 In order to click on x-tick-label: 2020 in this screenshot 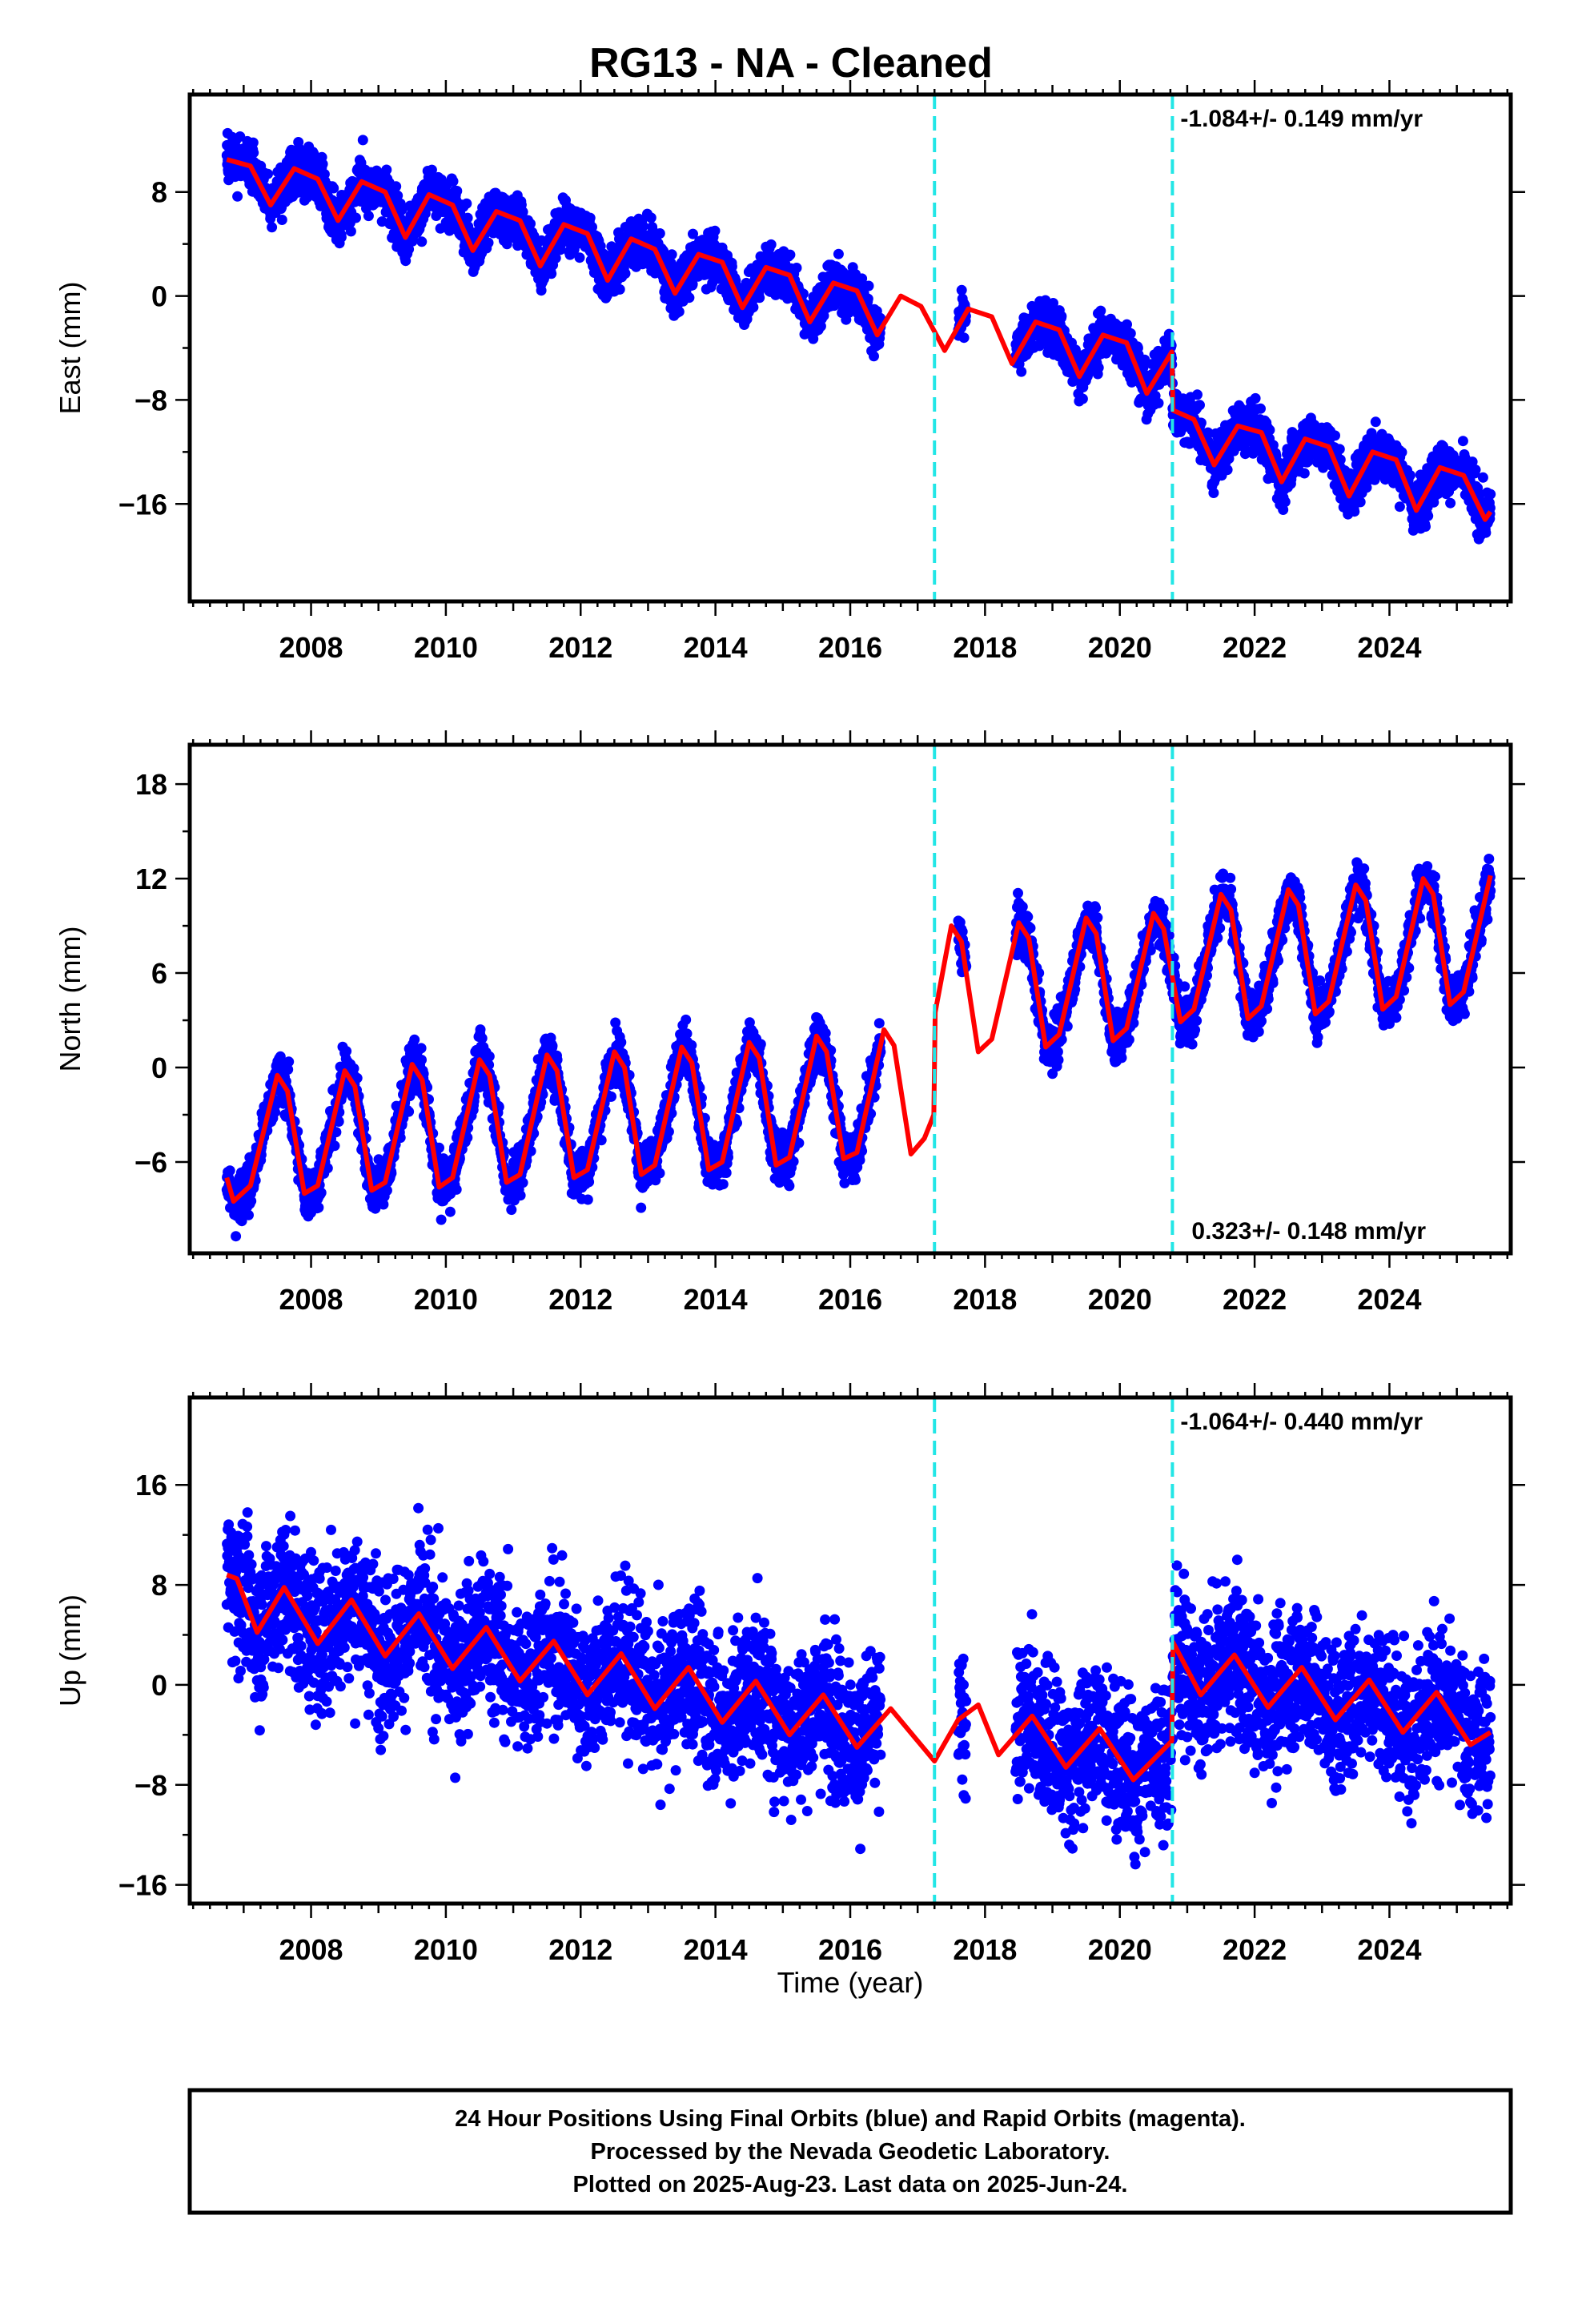, I will do `click(1120, 647)`.